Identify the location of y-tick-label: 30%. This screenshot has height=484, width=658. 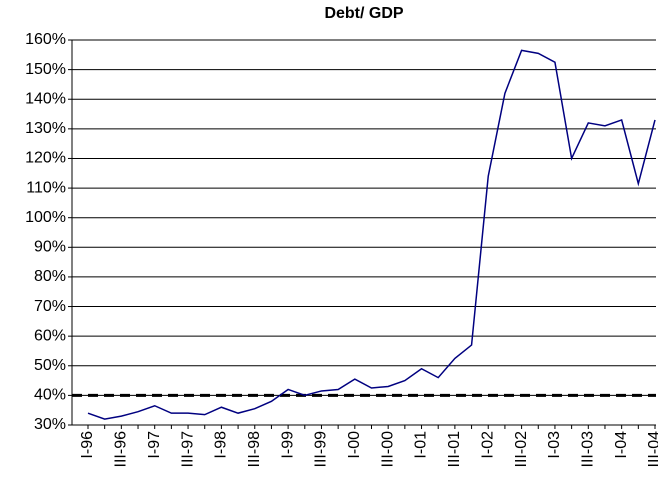
(50, 424).